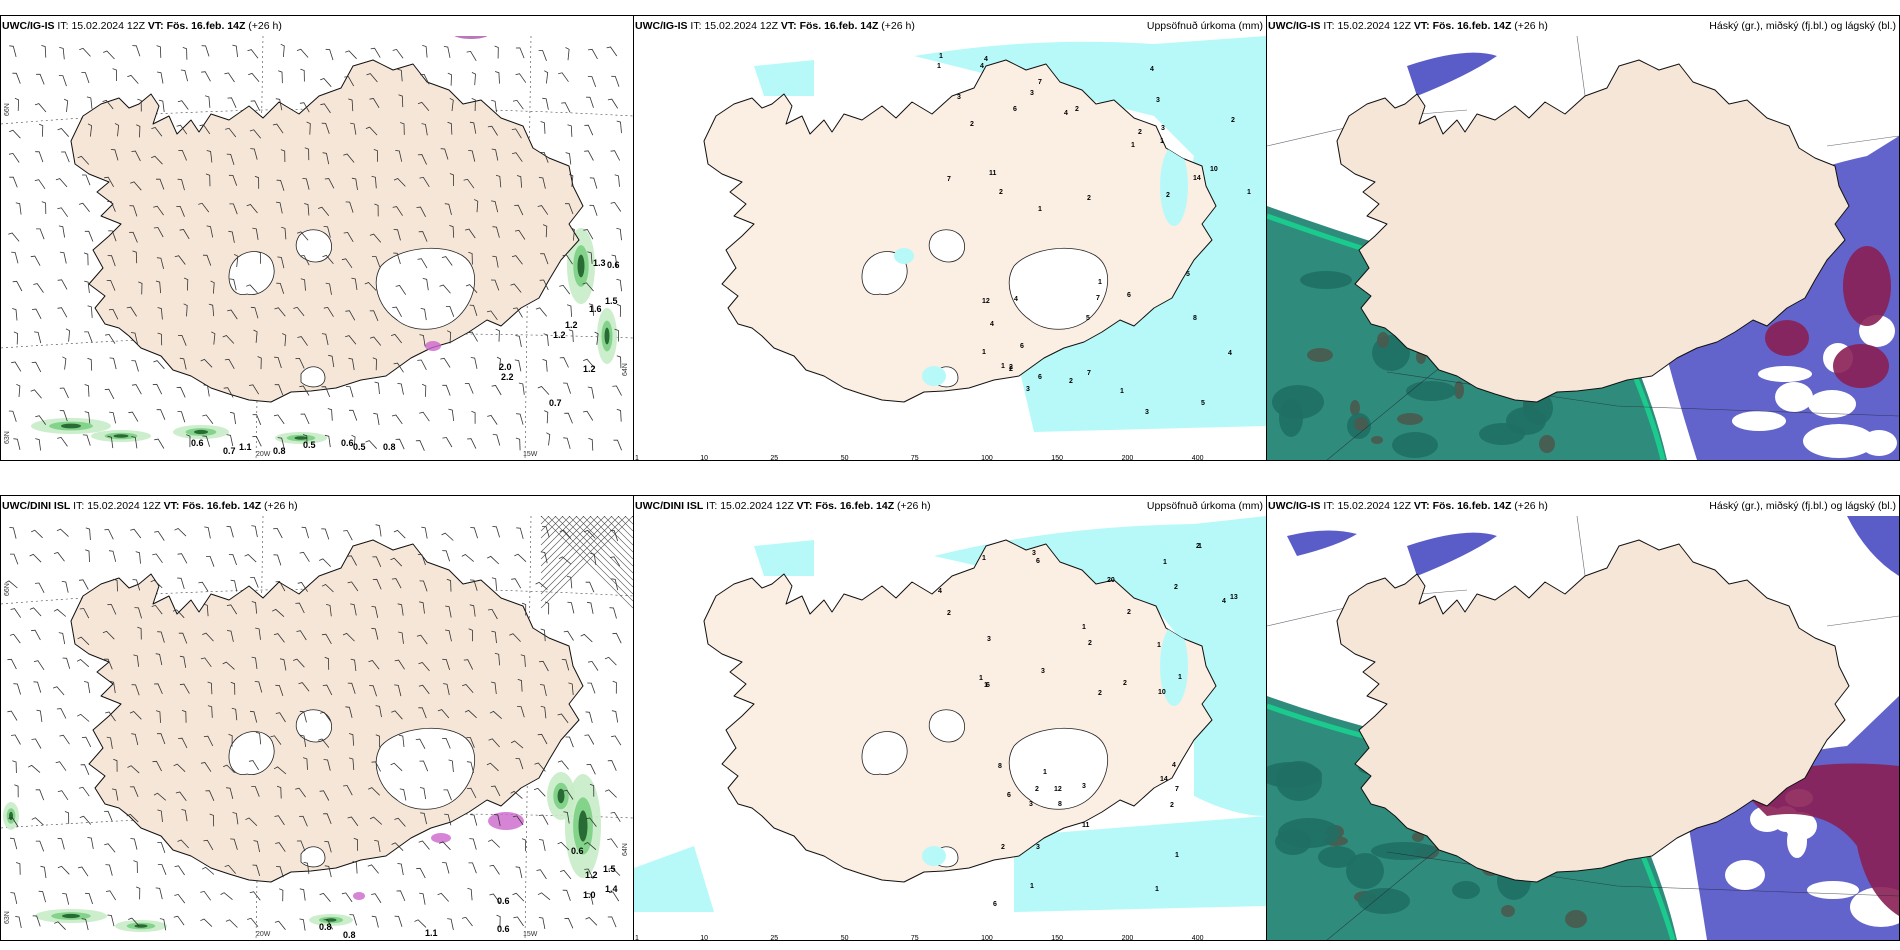 This screenshot has height=950, width=1900. Describe the element at coordinates (222, 506) in the screenshot. I see `valid-time: Fös. 16.feb. 14Z` at that location.